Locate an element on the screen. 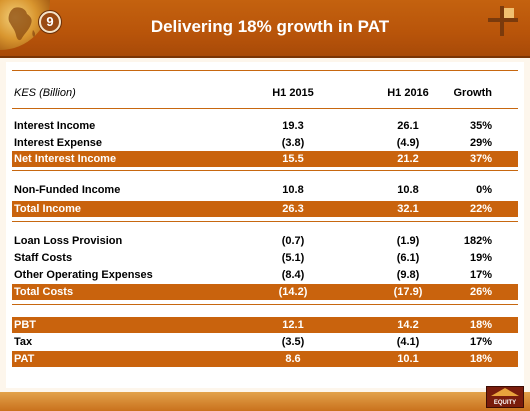 Image resolution: width=530 pixels, height=411 pixels. cell-h1-2016: 14.2 is located at coordinates (408, 325).